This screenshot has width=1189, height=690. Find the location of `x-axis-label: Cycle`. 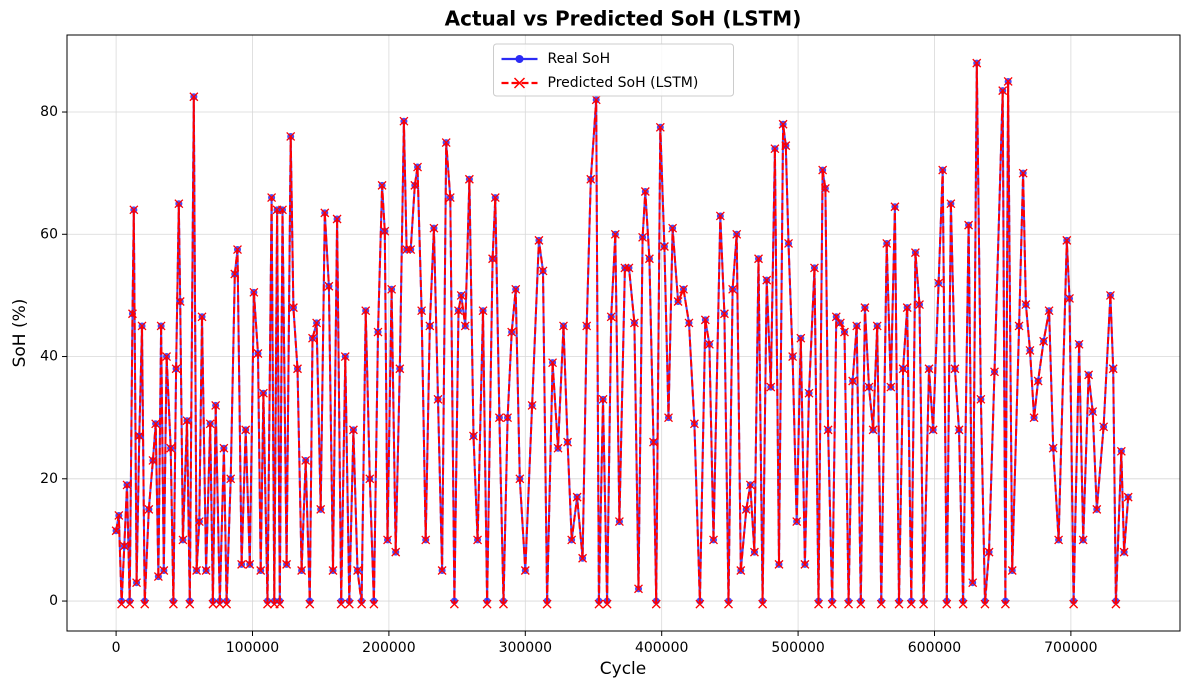

x-axis-label: Cycle is located at coordinates (623, 669).